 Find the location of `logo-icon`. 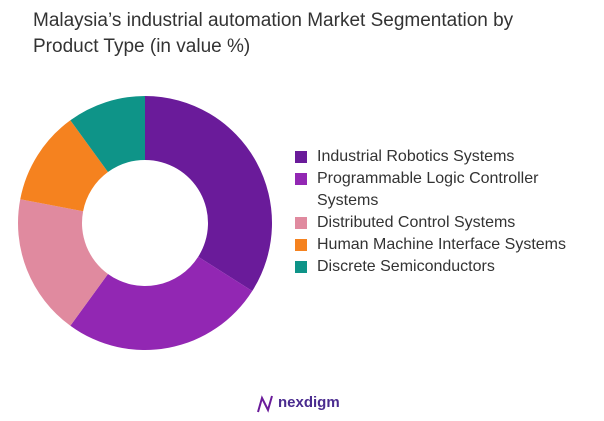

logo-icon is located at coordinates (265, 404).